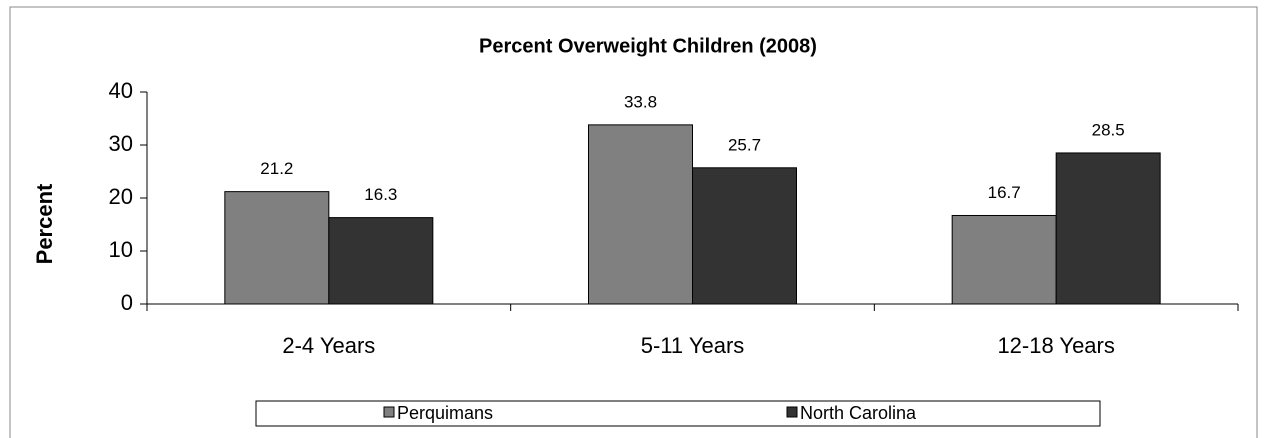  Describe the element at coordinates (121, 196) in the screenshot. I see `y-tick-label: 20` at that location.